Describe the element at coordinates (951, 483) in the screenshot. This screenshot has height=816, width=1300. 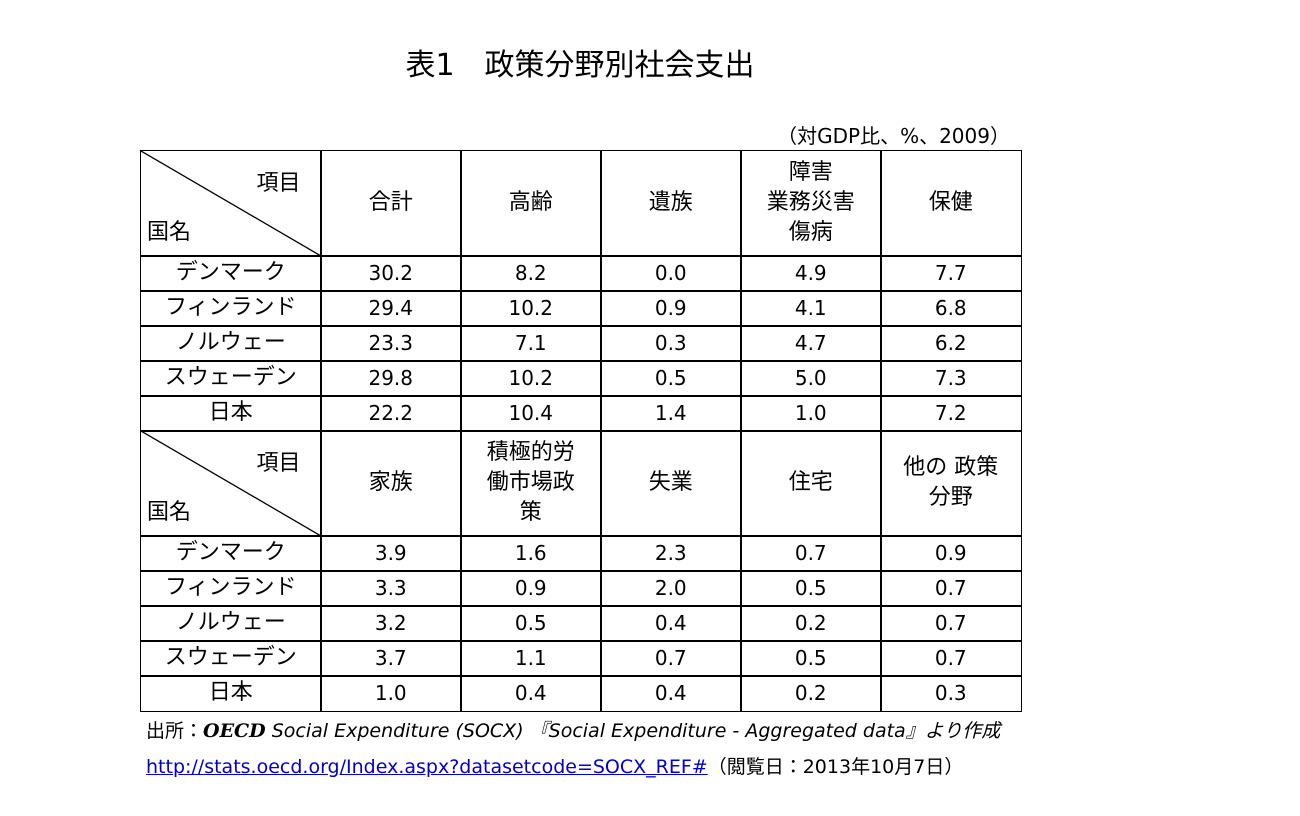
I see `column-header: 他の 政策 分野` at that location.